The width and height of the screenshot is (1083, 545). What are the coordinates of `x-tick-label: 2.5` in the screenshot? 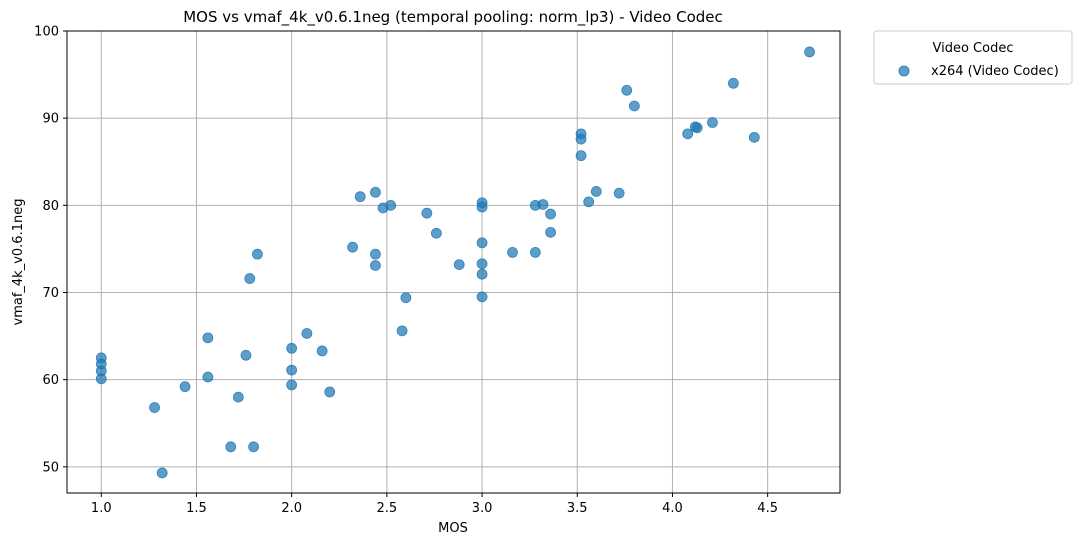 It's located at (387, 508).